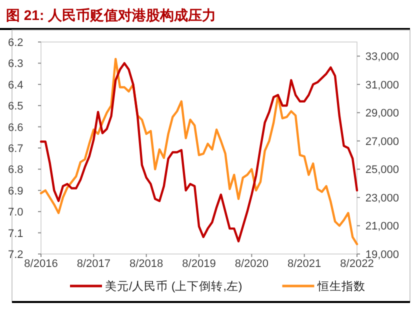  I want to click on x-tick-label: 8/2020, so click(251, 264).